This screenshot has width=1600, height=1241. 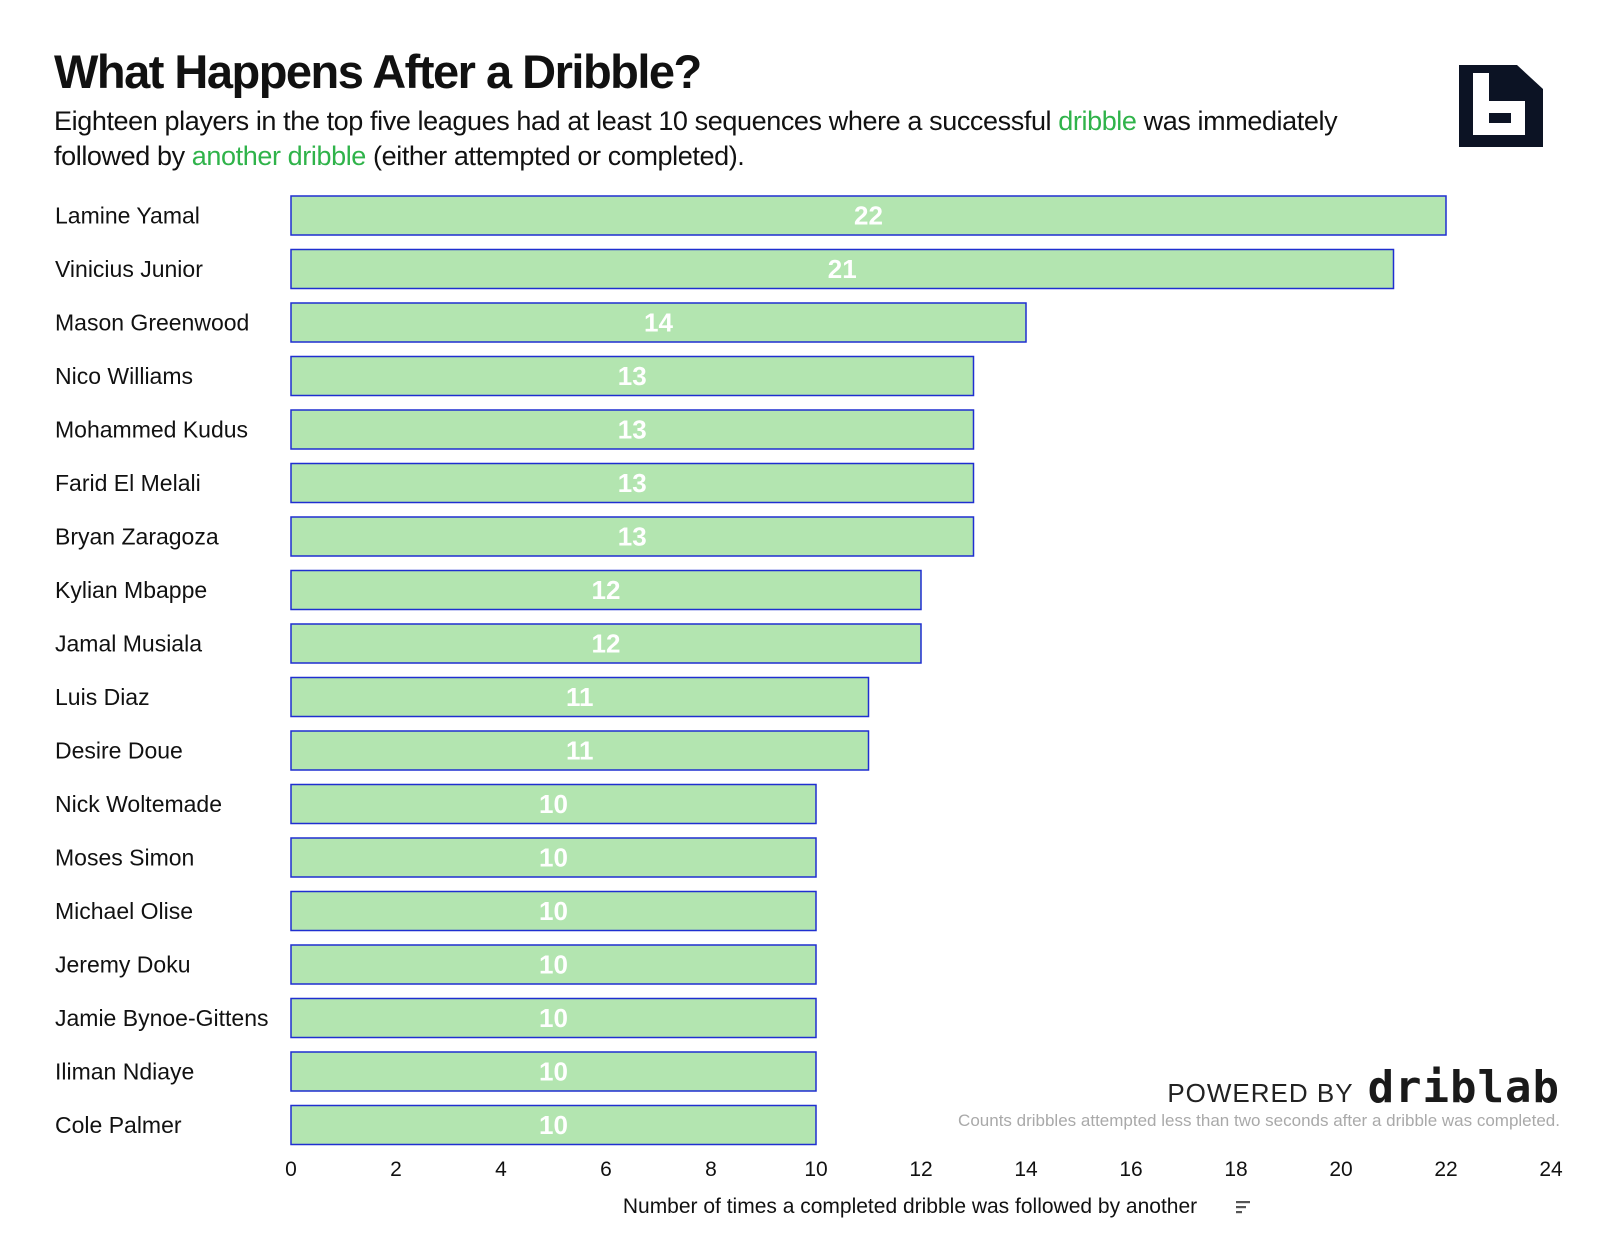 I want to click on x-tick-label: 16, so click(x=1130, y=1169).